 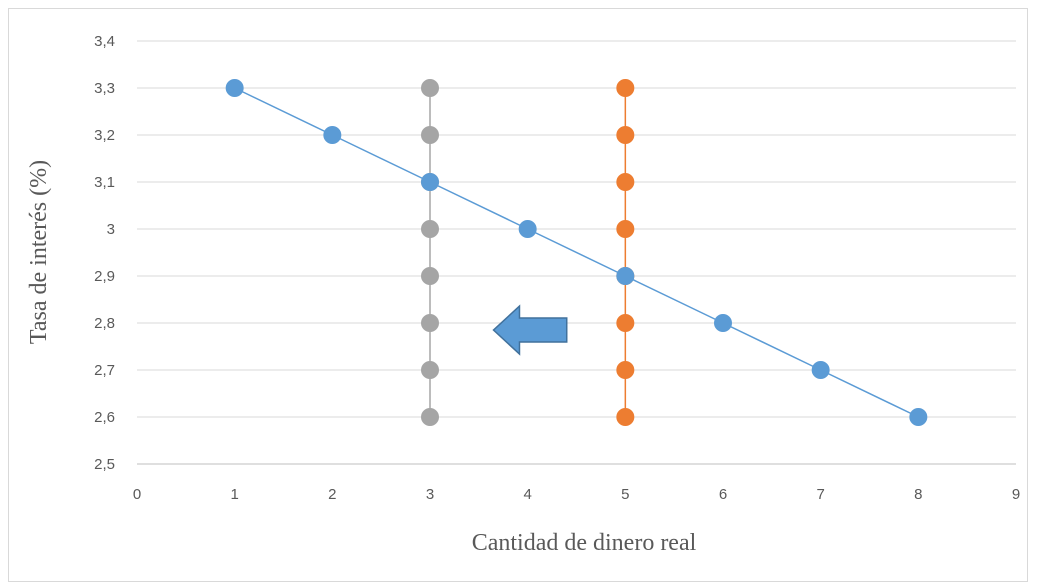 What do you see at coordinates (527, 494) in the screenshot?
I see `x-tick-label: 4` at bounding box center [527, 494].